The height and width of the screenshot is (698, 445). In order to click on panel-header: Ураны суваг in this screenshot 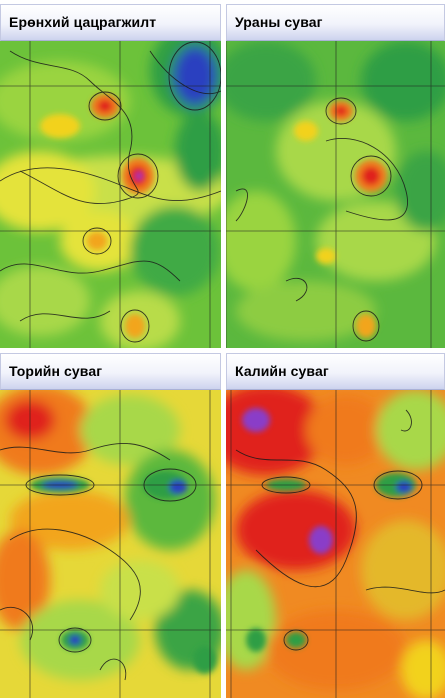, I will do `click(335, 22)`.